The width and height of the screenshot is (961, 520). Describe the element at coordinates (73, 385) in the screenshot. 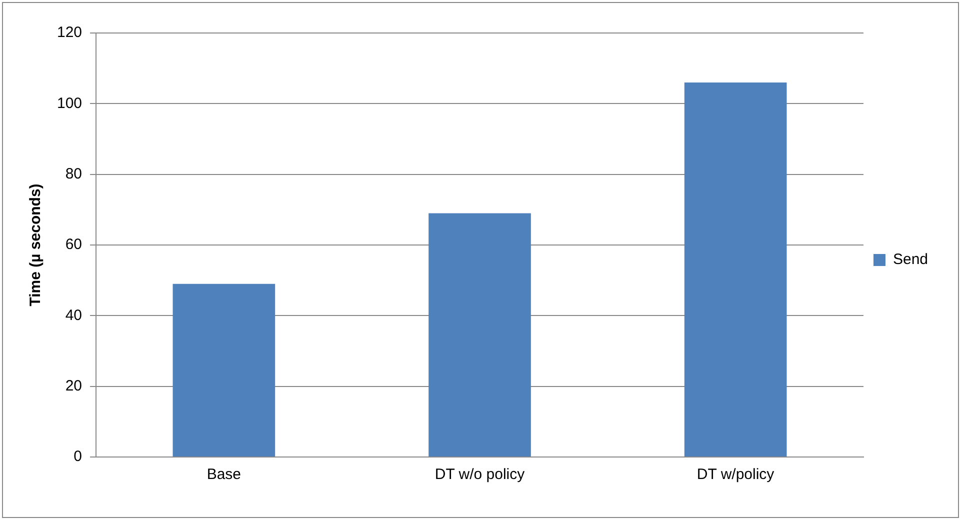

I see `y-tick-label: 20` at that location.